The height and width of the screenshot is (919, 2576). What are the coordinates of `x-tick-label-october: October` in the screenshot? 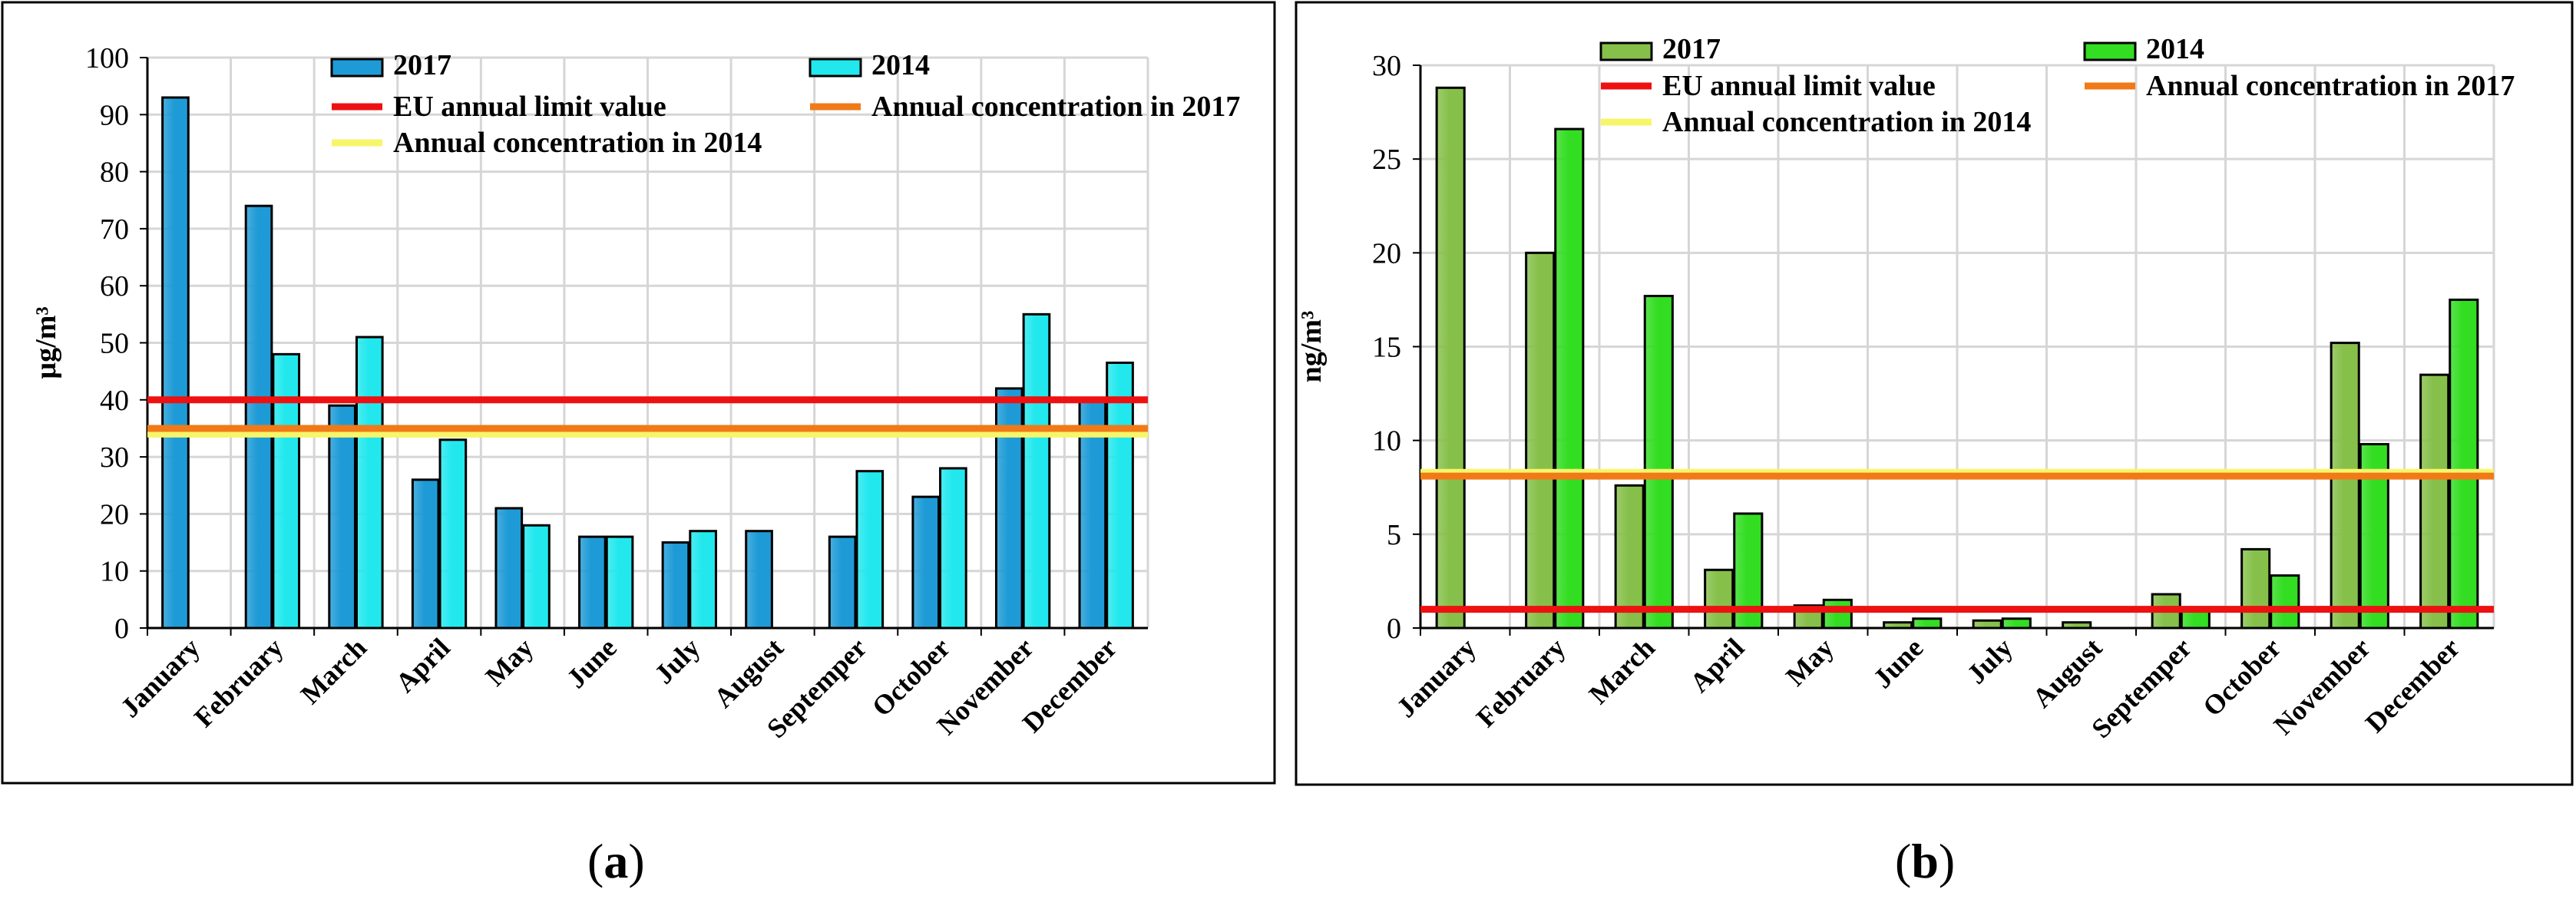 It's located at (2242, 677).